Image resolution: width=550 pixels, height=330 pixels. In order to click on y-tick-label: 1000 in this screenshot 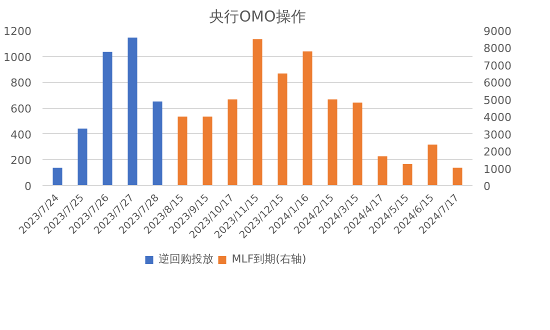, I will do `click(18, 57)`.